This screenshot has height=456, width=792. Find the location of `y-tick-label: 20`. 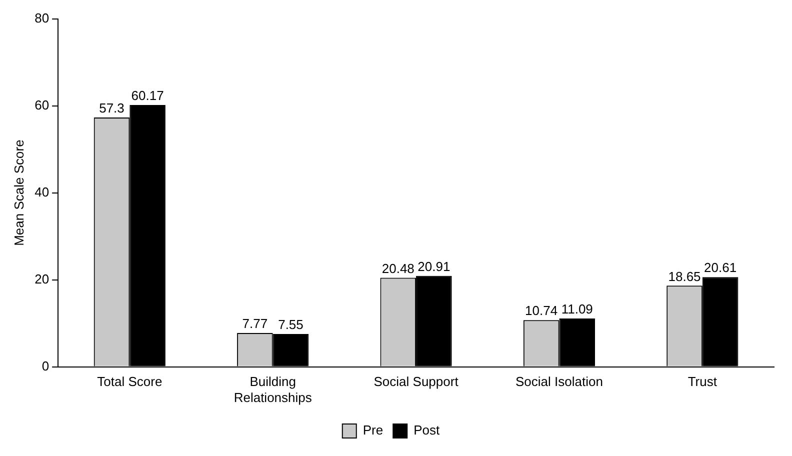

y-tick-label: 20 is located at coordinates (42, 278).